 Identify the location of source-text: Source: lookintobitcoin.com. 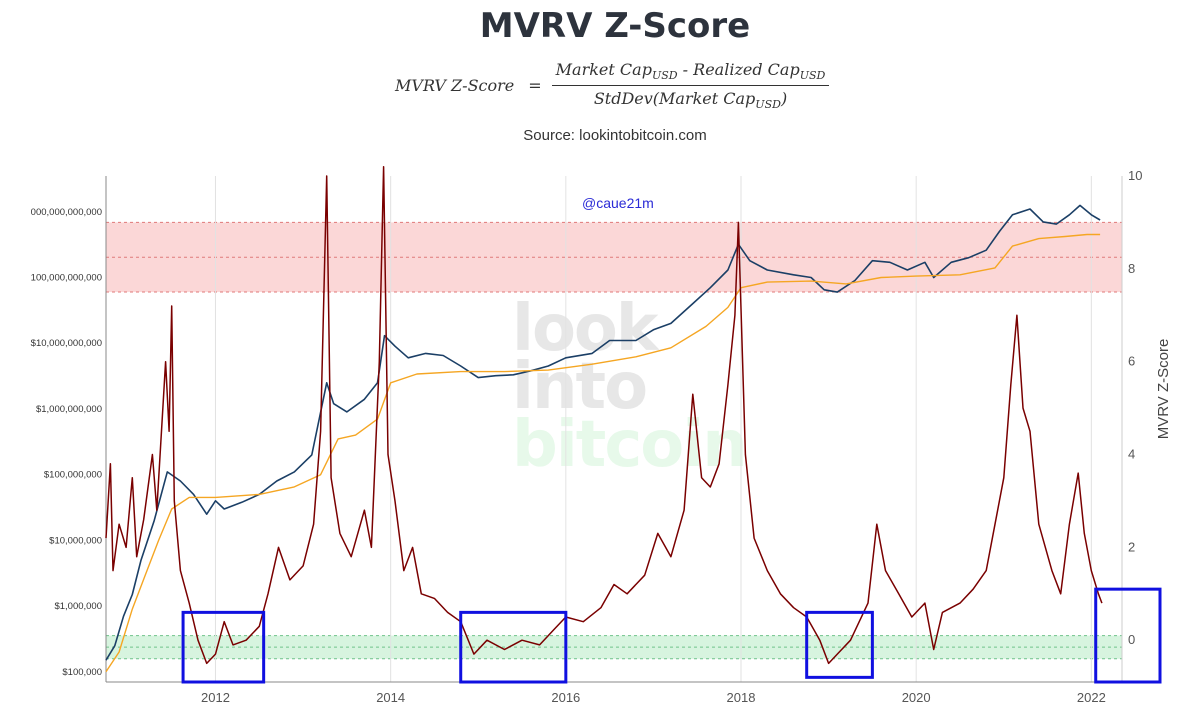
(615, 135).